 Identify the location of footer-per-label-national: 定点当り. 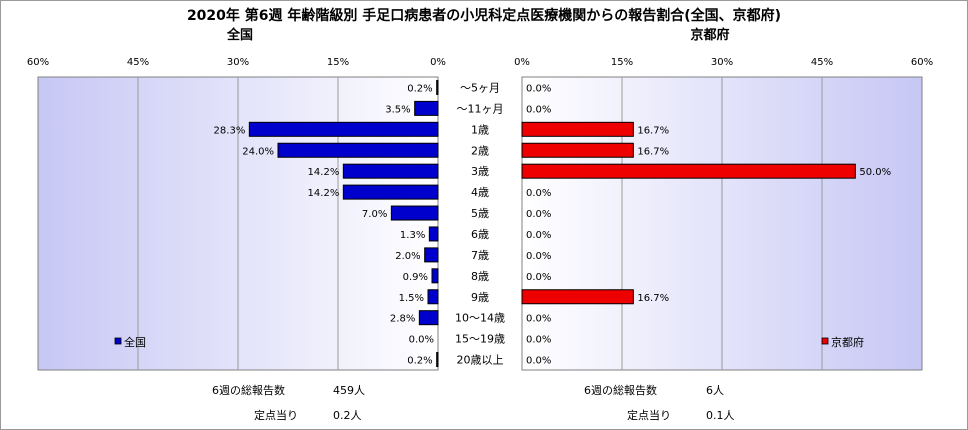
(276, 415).